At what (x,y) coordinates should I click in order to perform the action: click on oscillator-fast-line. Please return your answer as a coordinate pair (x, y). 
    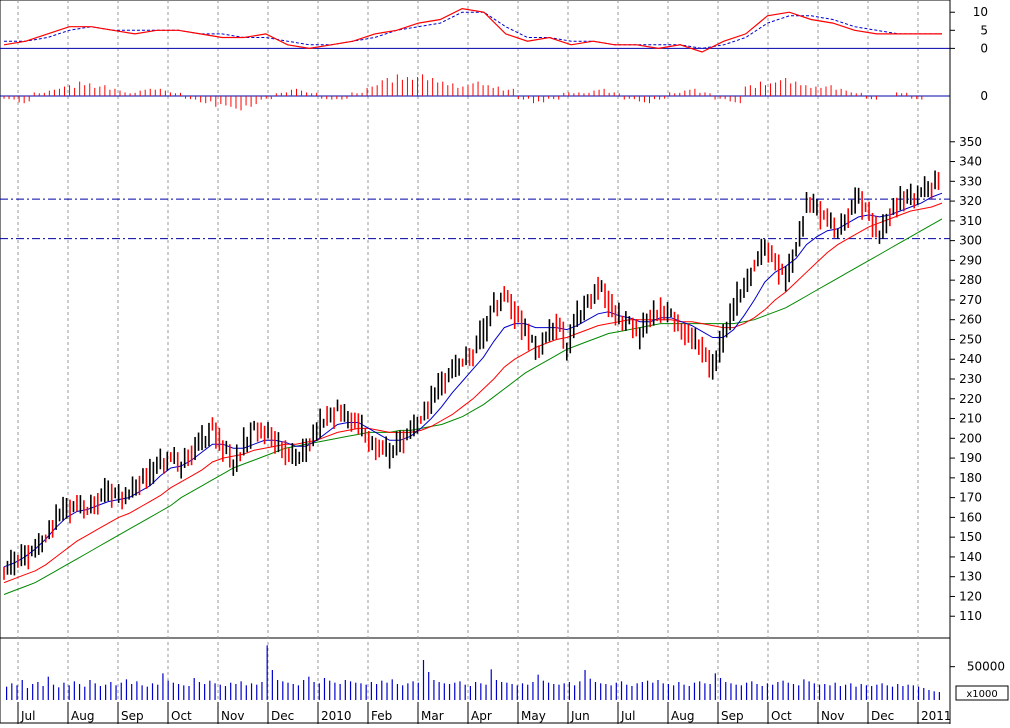
    Looking at the image, I should click on (472, 30).